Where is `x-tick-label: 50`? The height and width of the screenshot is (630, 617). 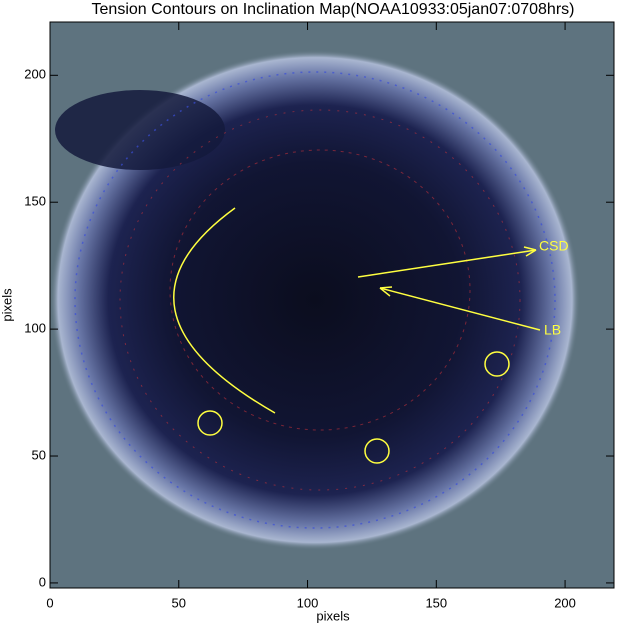
x-tick-label: 50 is located at coordinates (179, 602).